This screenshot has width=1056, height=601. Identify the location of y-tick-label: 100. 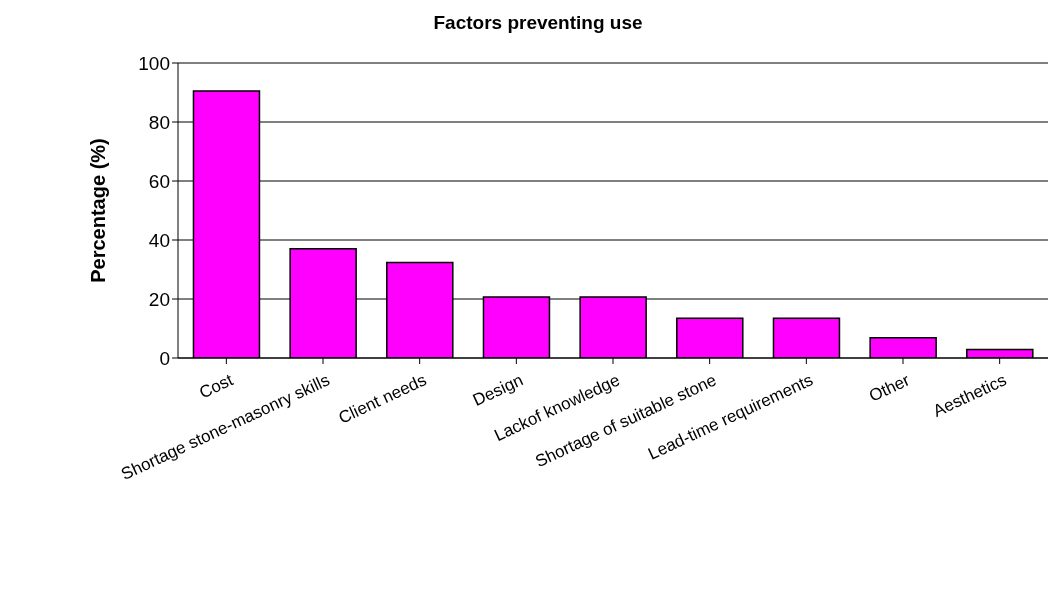
(154, 63).